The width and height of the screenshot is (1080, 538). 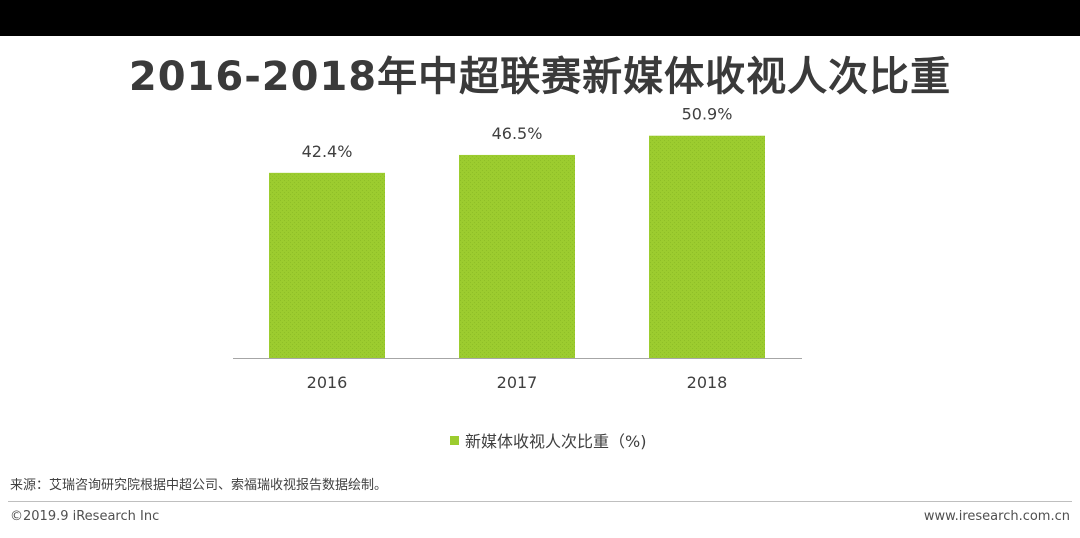 What do you see at coordinates (707, 382) in the screenshot?
I see `x-tick-2018: 2018` at bounding box center [707, 382].